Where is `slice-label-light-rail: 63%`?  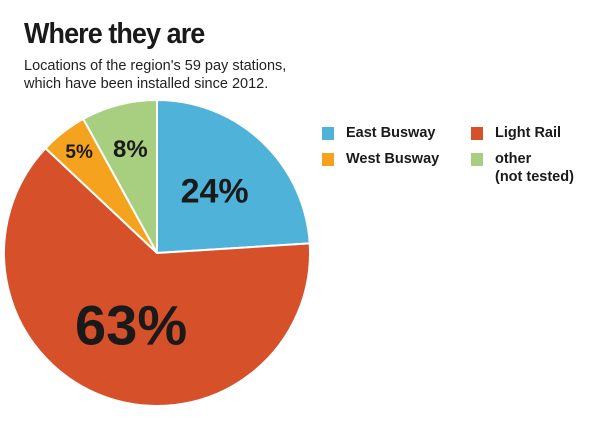 slice-label-light-rail: 63% is located at coordinates (131, 324).